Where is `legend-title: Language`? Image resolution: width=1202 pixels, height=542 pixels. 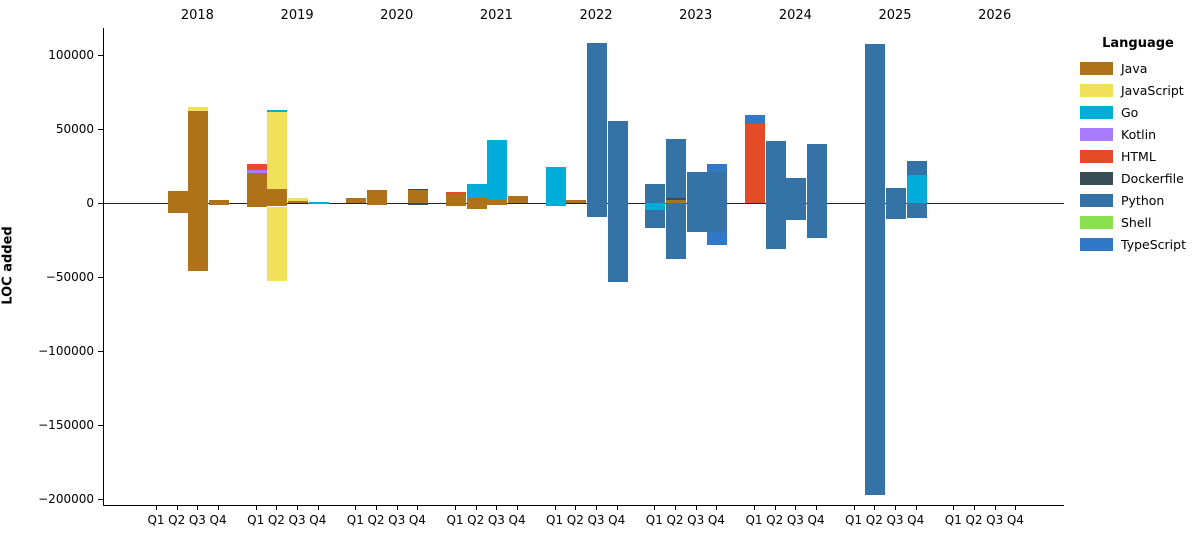
legend-title: Language is located at coordinates (1138, 43).